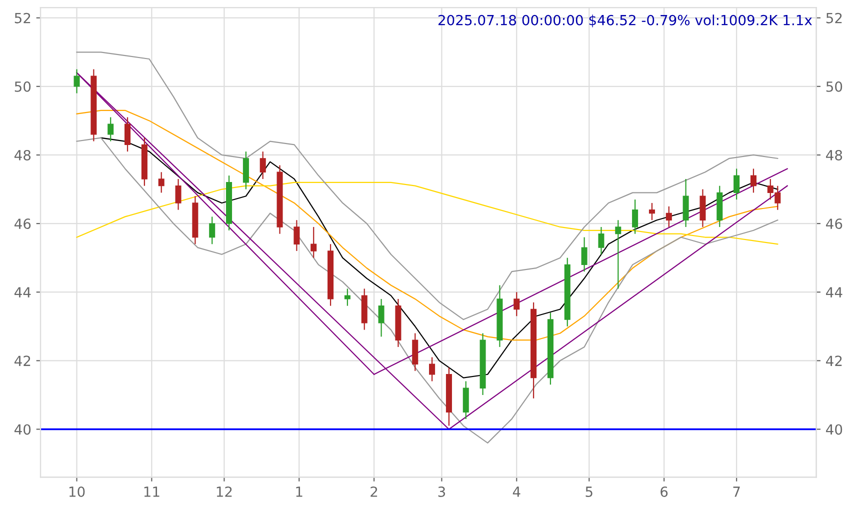  I want to click on x-tick-label: 7, so click(736, 491).